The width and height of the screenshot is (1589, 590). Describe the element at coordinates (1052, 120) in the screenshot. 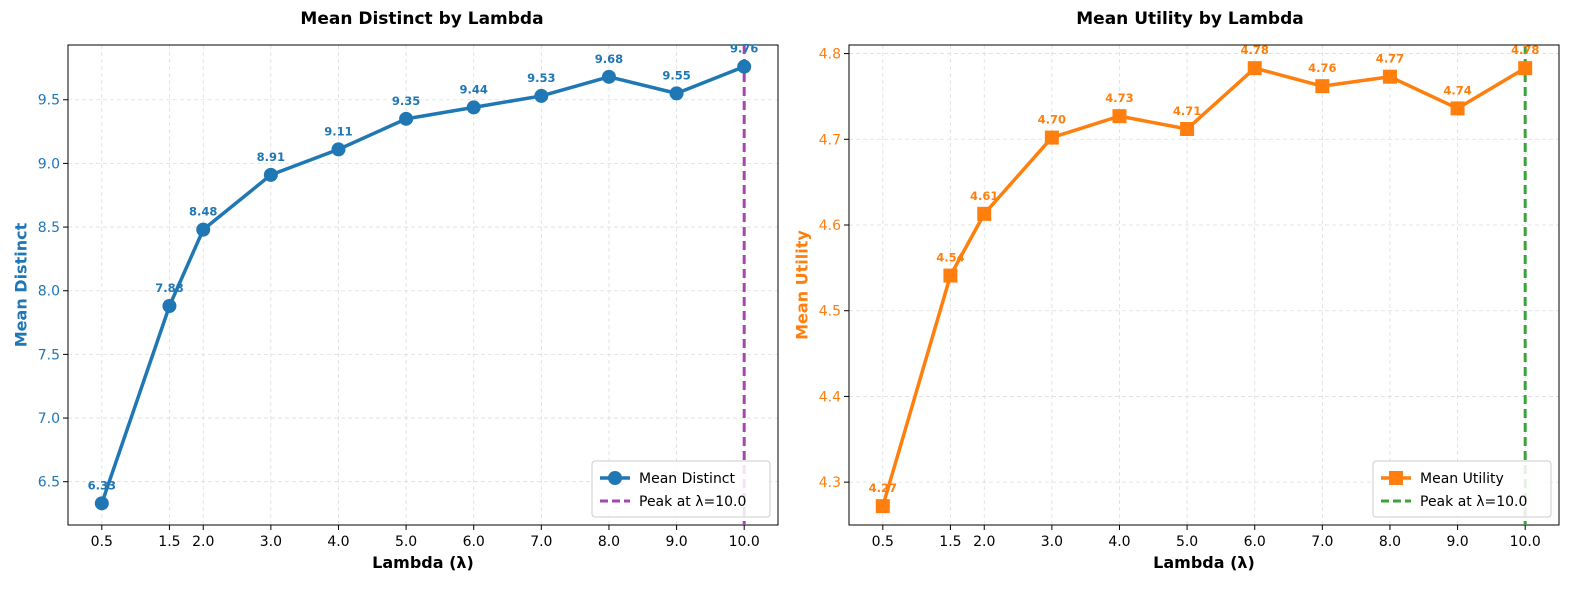

I see `utility-data-label: 4.70` at that location.